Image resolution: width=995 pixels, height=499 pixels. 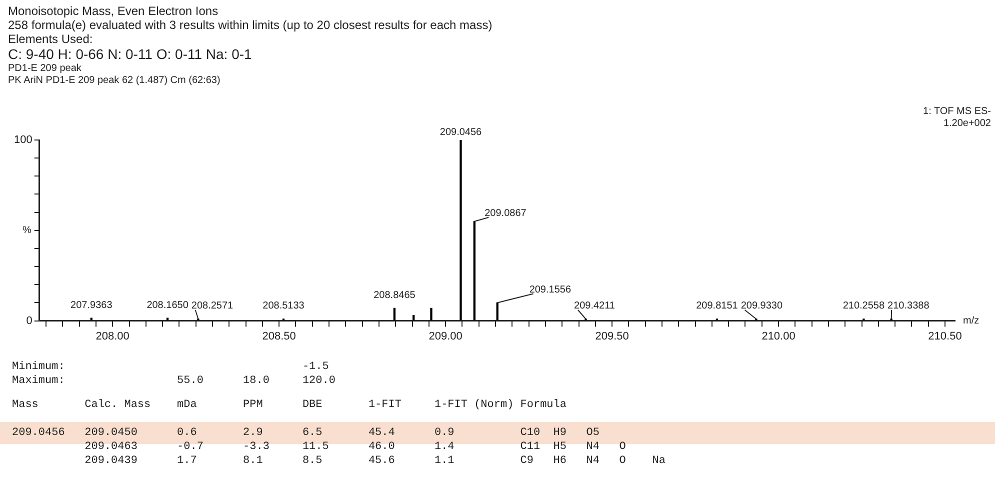 What do you see at coordinates (595, 306) in the screenshot?
I see `annotation: 209.4211` at bounding box center [595, 306].